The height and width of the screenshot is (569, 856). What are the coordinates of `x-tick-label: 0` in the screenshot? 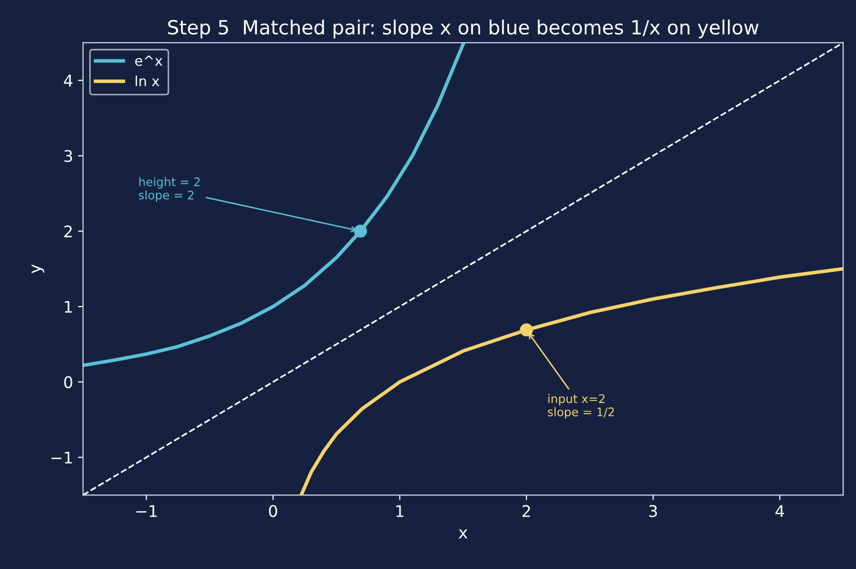 It's located at (273, 511).